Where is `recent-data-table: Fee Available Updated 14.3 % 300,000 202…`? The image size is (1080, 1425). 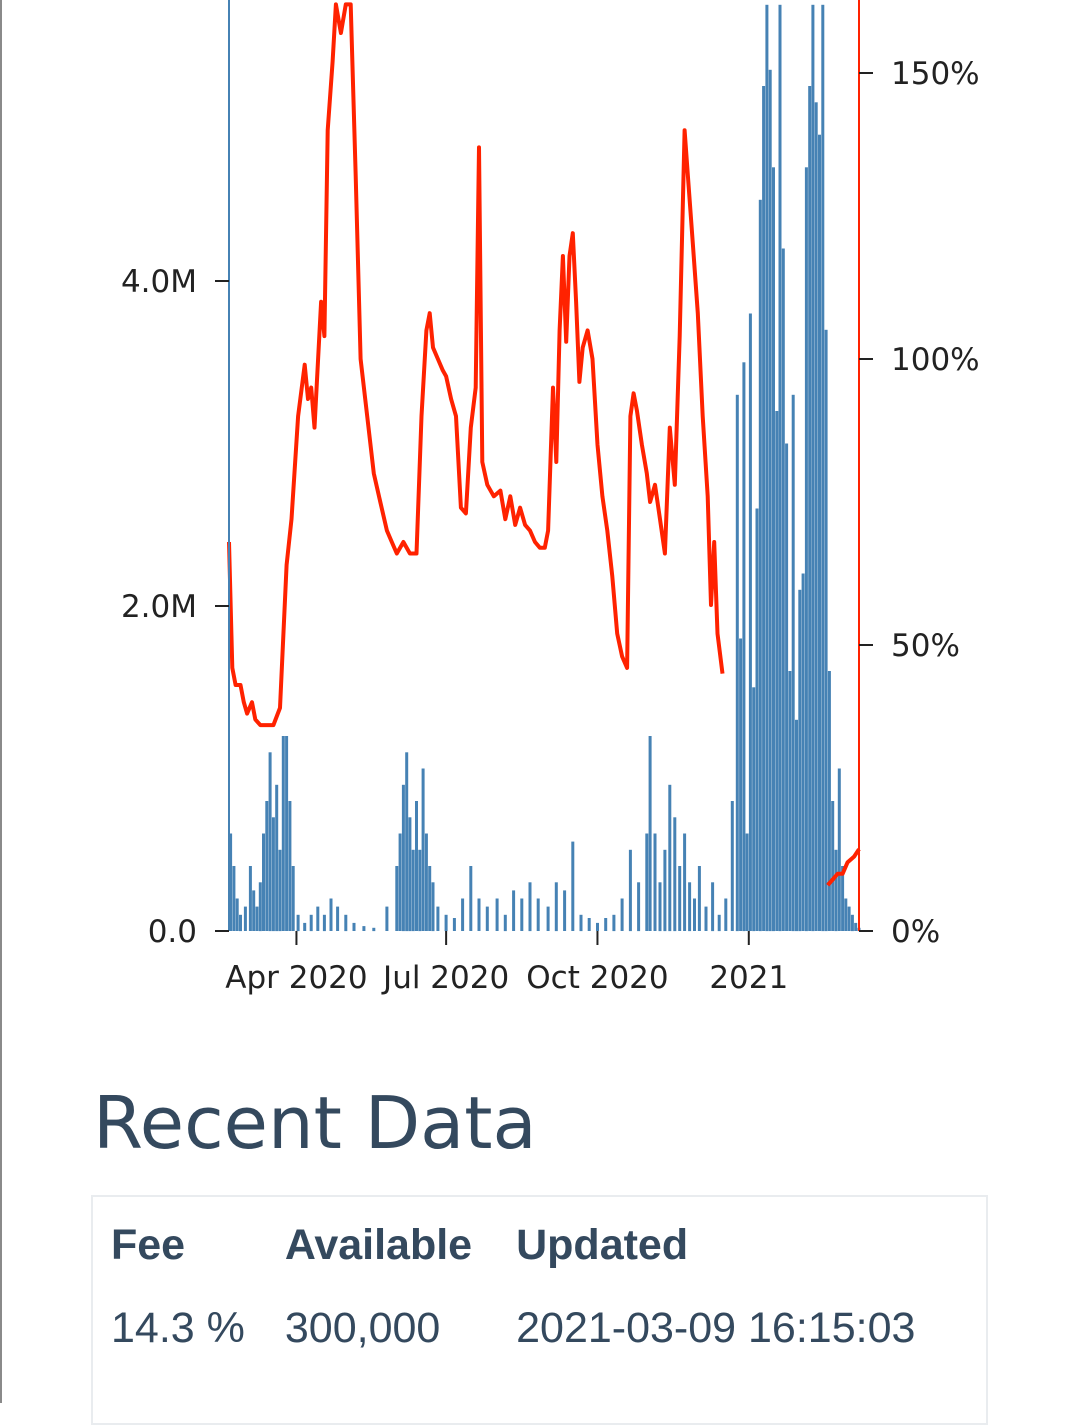 recent-data-table: Fee Available Updated 14.3 % 300,000 202… is located at coordinates (535, 1287).